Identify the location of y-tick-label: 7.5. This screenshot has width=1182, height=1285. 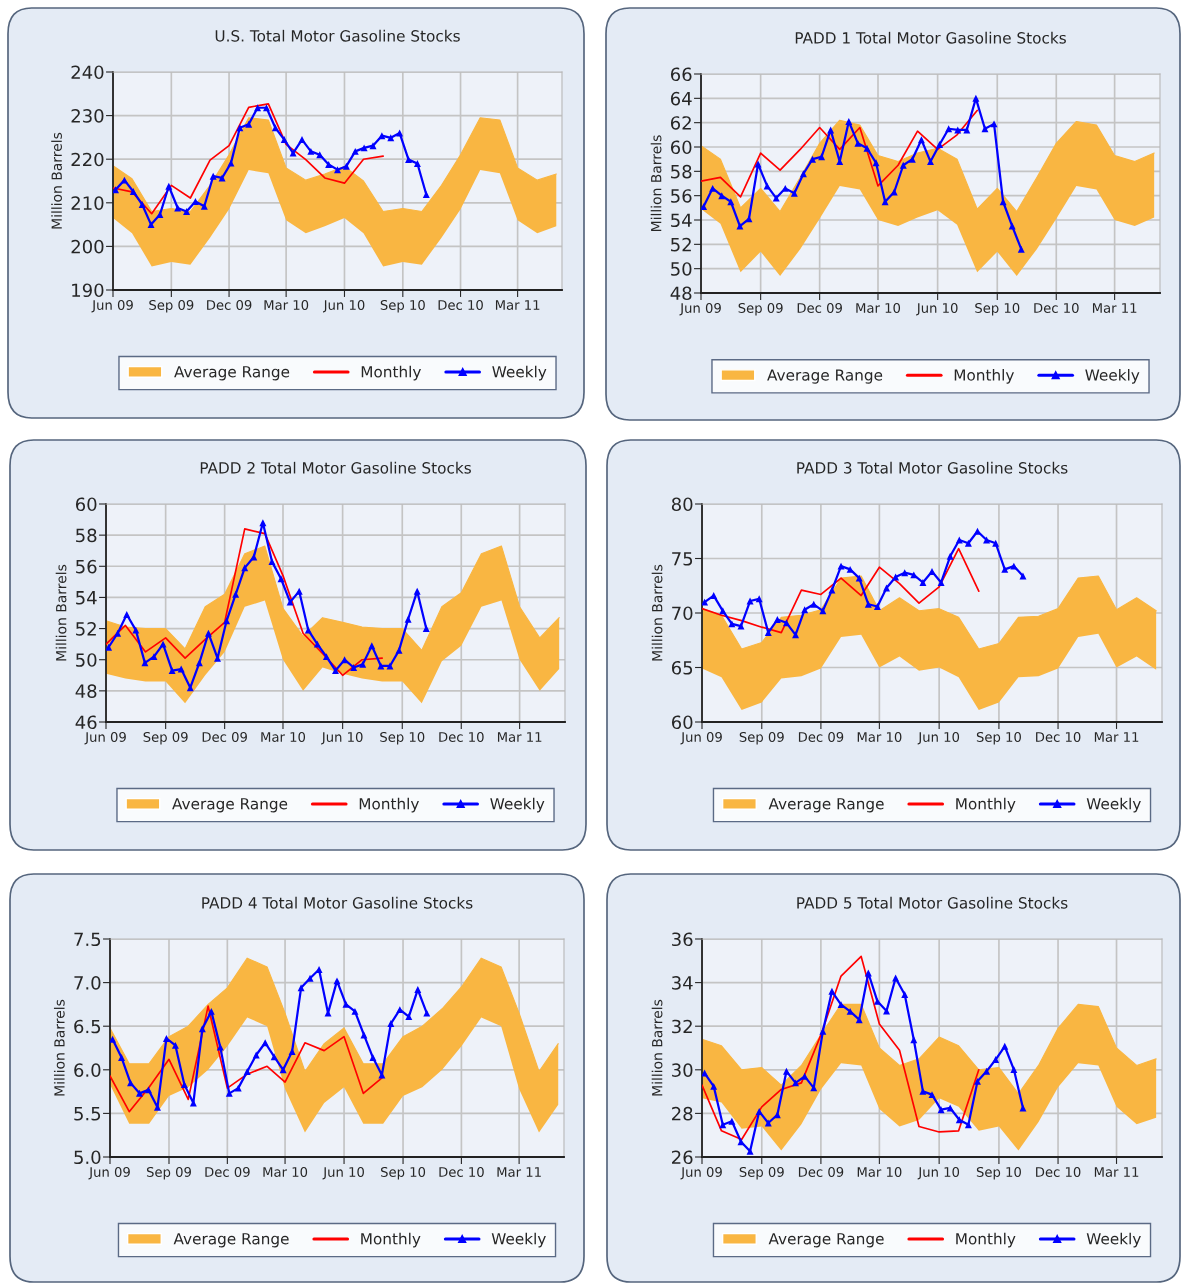
(87, 939).